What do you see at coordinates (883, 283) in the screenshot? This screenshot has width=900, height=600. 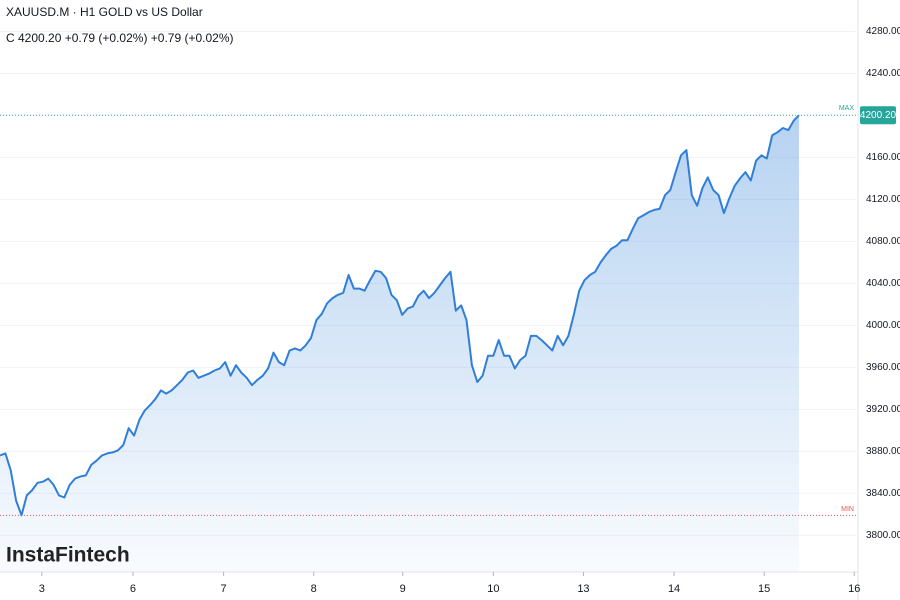 I see `y-tick-label: 4040.00` at bounding box center [883, 283].